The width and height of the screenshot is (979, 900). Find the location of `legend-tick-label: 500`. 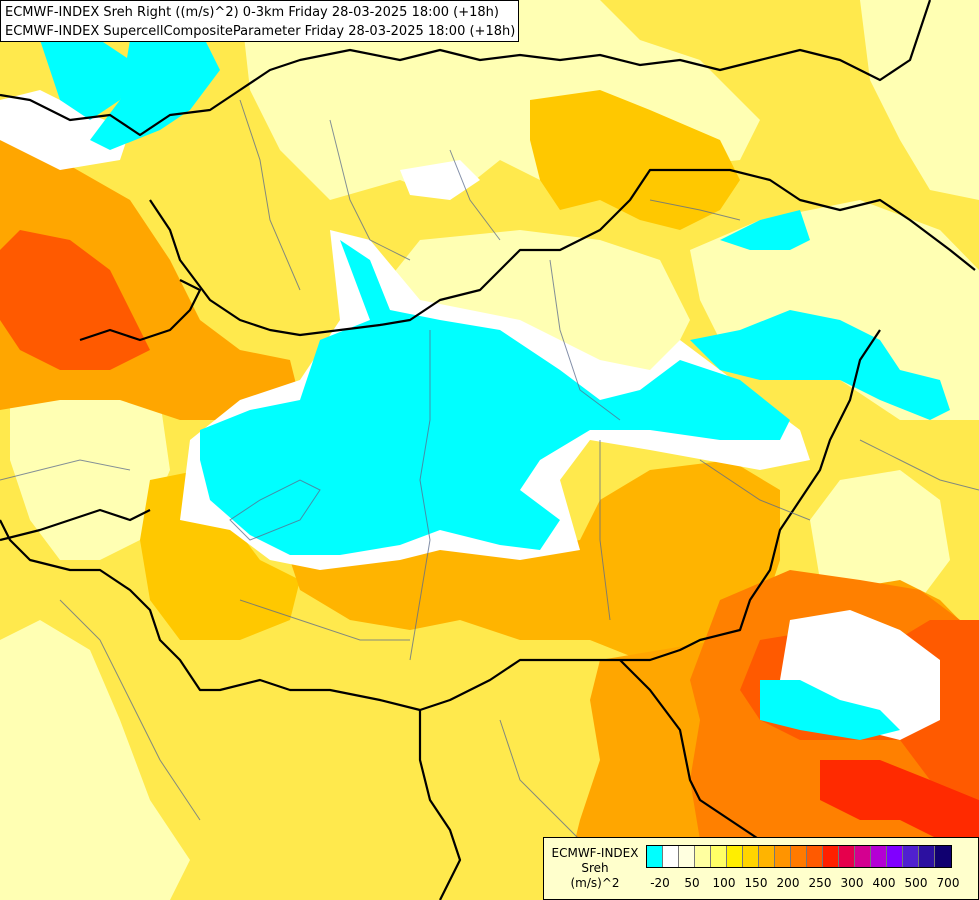

legend-tick-label: 500 is located at coordinates (916, 883).